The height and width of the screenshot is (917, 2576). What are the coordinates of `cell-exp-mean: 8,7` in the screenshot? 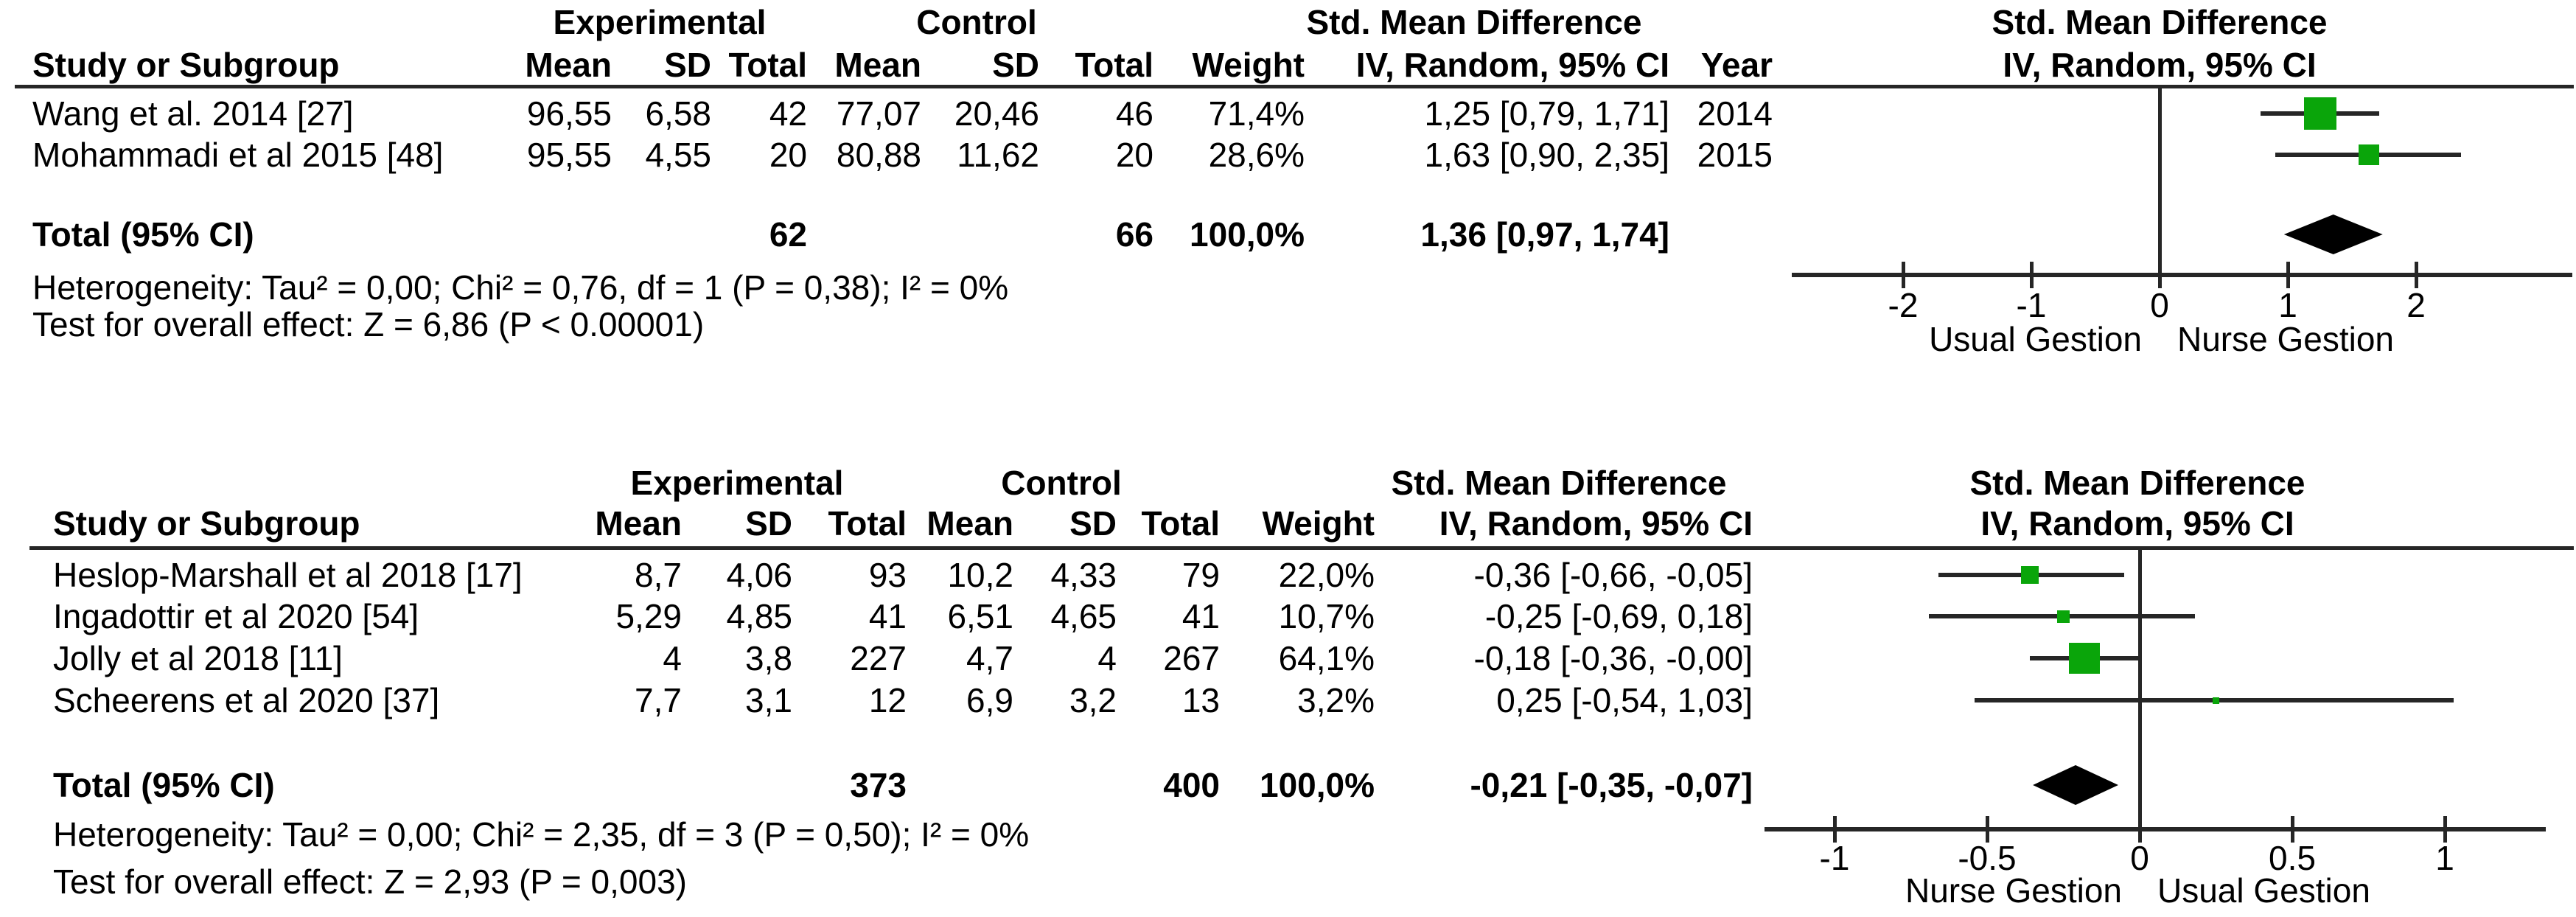 It's located at (658, 575).